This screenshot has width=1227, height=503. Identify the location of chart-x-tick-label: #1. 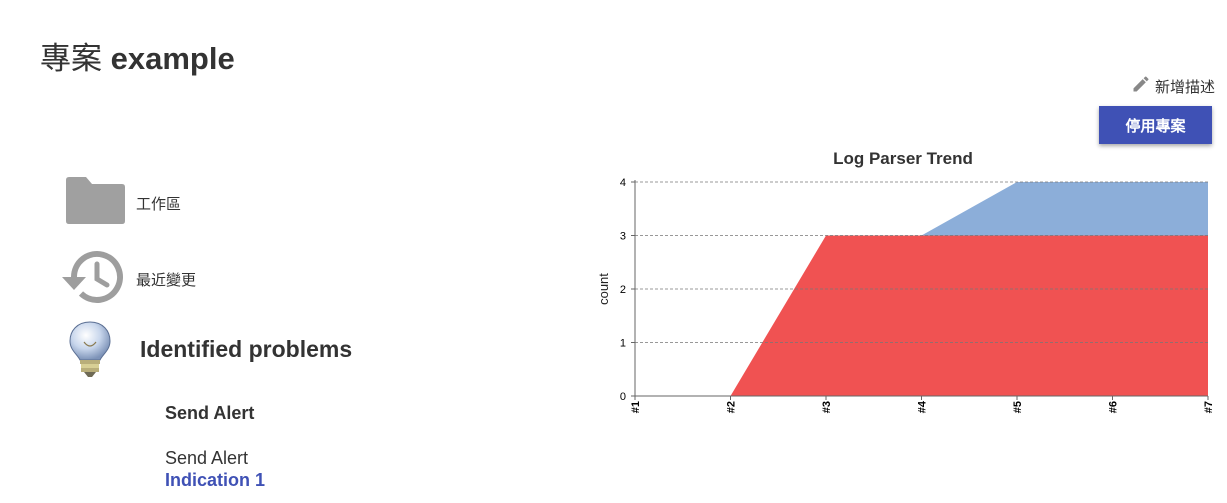
(636, 407).